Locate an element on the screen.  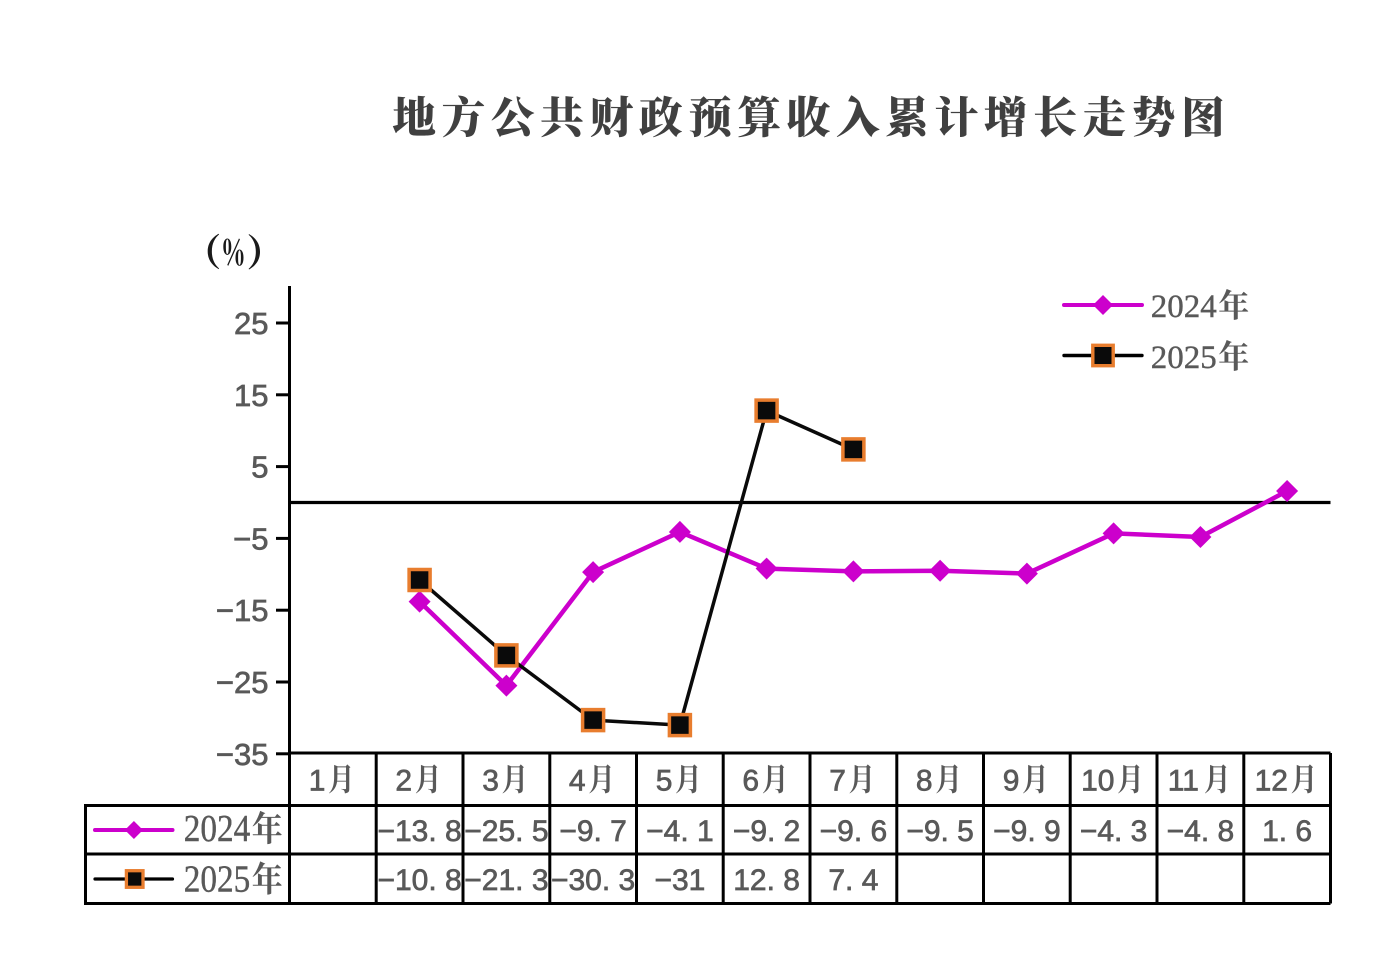
svg-text: −35 is located at coordinates (242, 754).